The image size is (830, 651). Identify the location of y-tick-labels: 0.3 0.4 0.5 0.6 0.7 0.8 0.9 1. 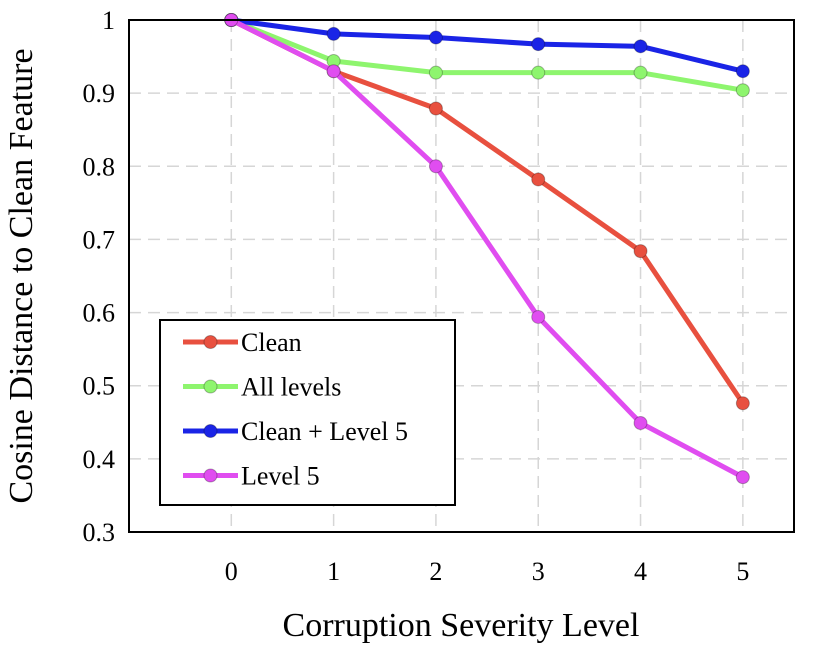
(99, 276).